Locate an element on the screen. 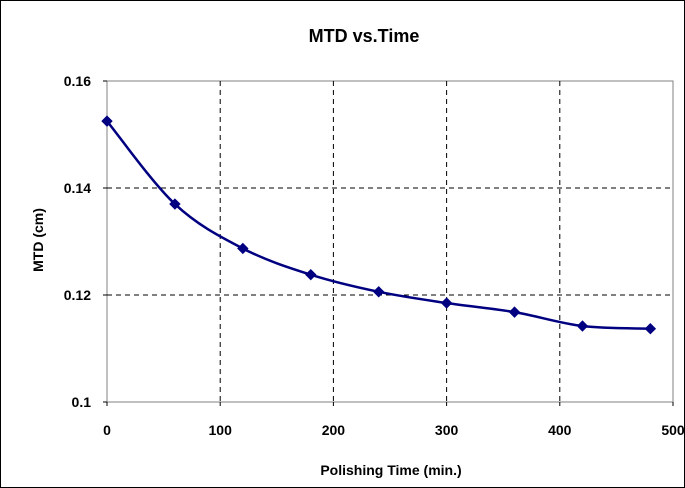  x-tick-label: 100 is located at coordinates (221, 430).